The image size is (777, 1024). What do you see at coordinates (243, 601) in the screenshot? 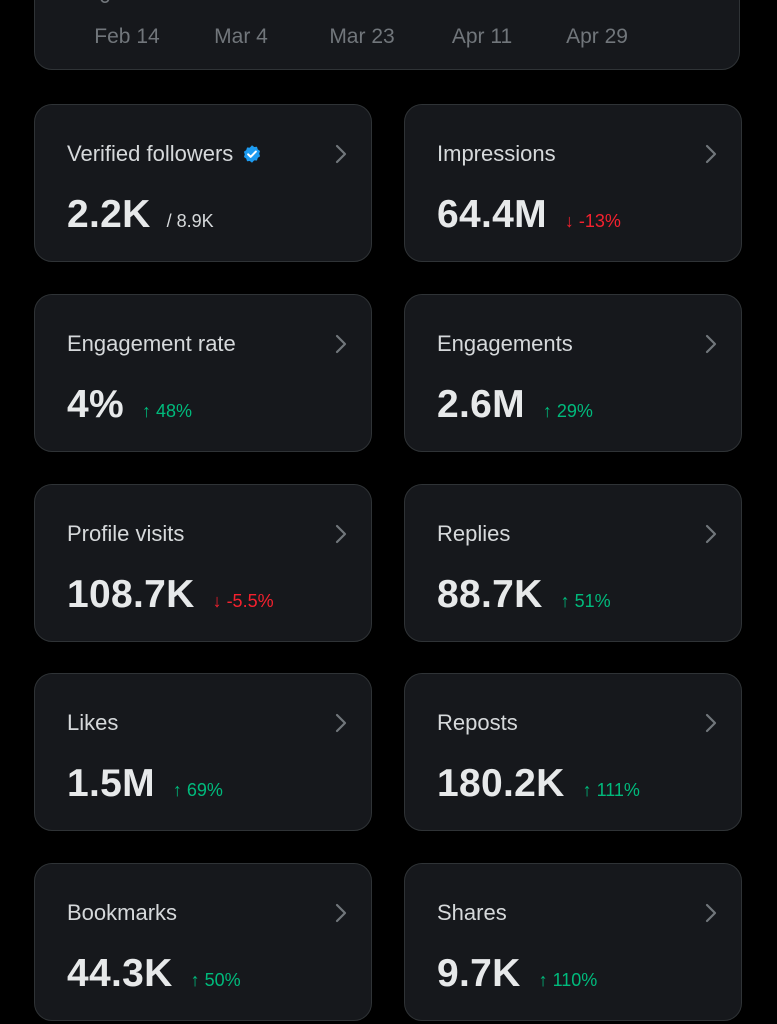
I see `stat-change: ↓ -5.5%` at bounding box center [243, 601].